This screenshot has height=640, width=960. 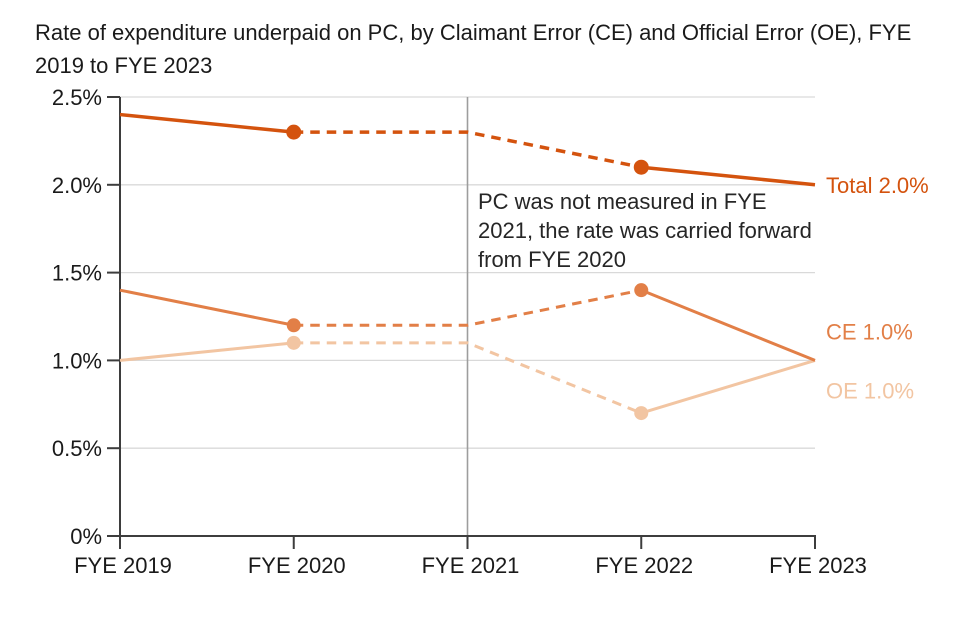 What do you see at coordinates (818, 565) in the screenshot?
I see `x-axis-label: FYE 2023` at bounding box center [818, 565].